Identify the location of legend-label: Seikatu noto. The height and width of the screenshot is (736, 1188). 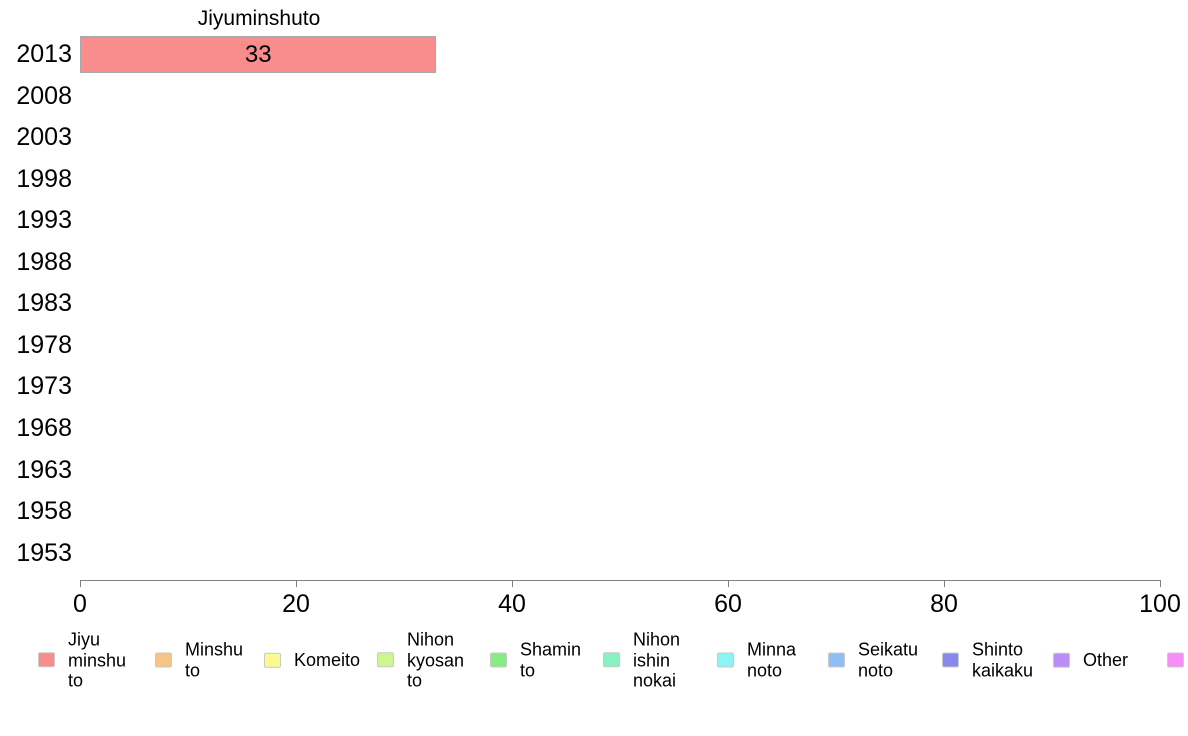
(888, 660).